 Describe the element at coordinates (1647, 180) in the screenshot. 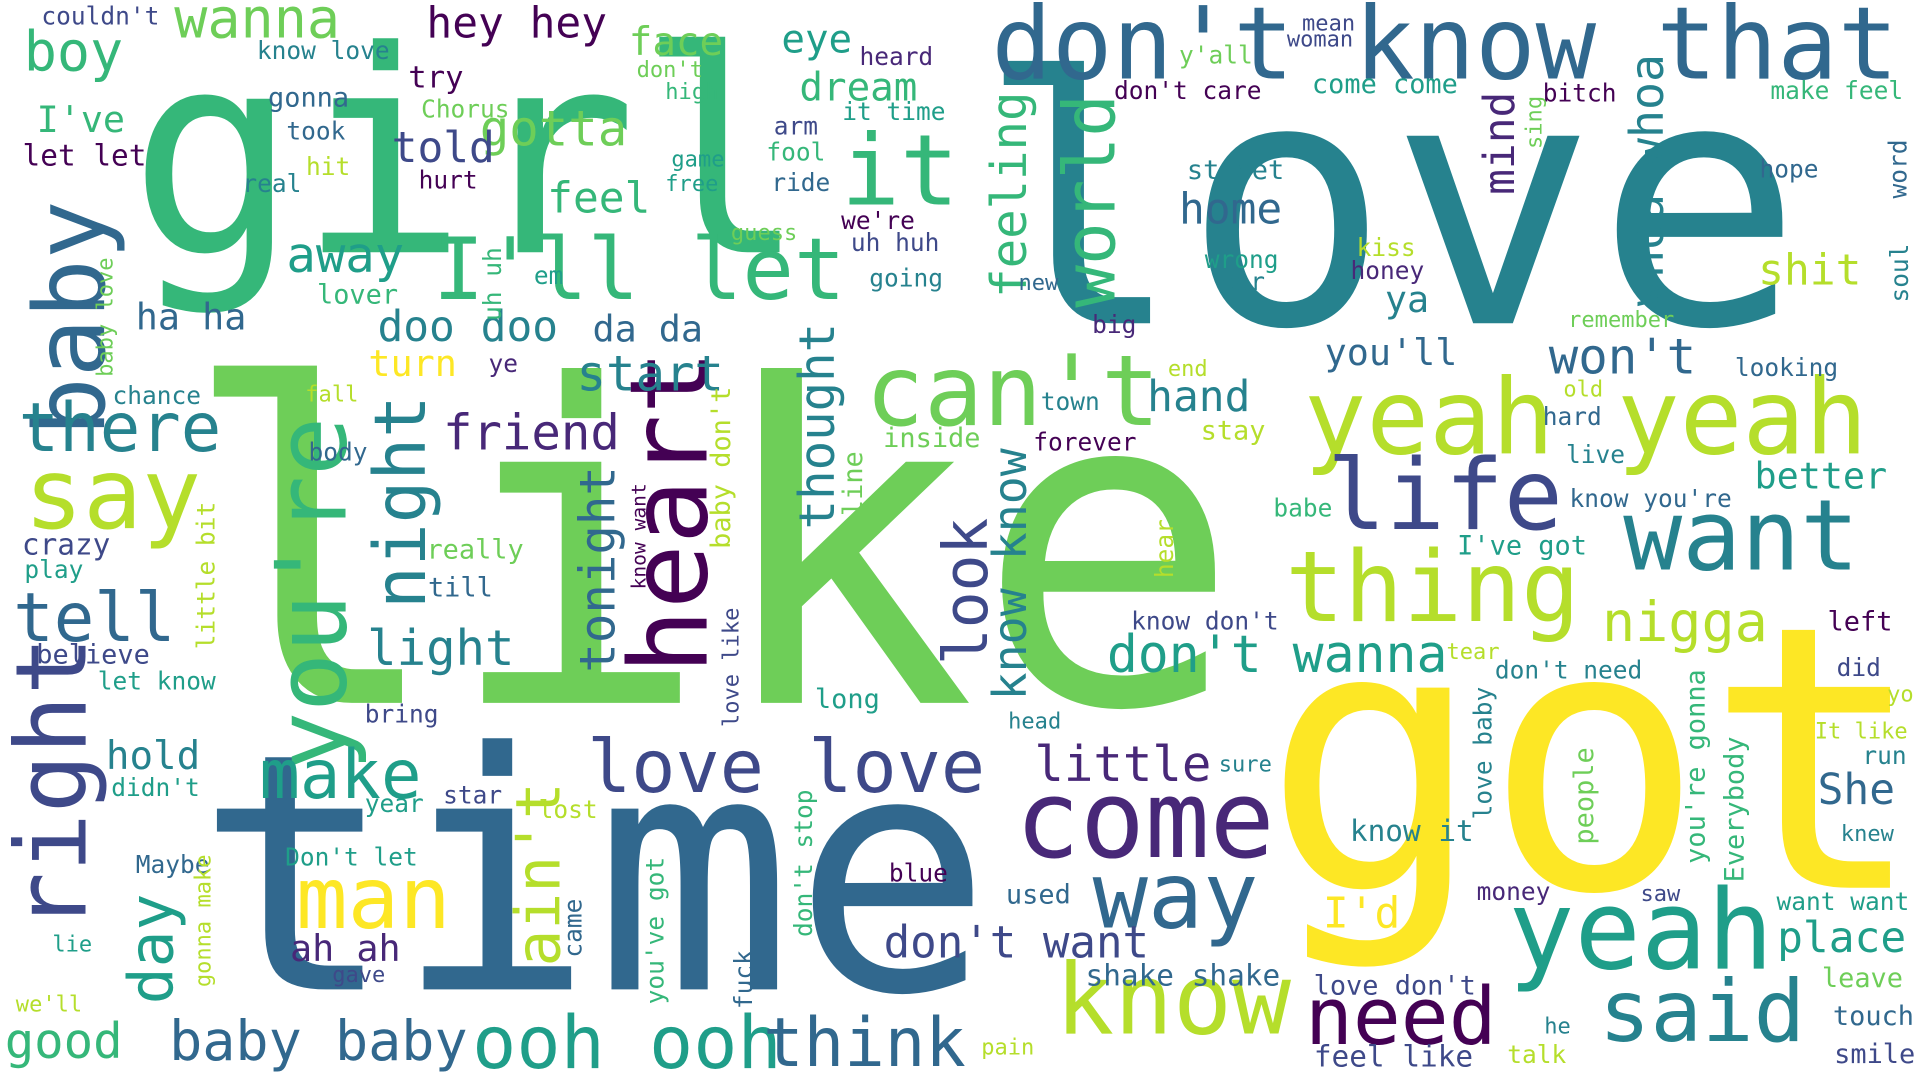

I see `word-whoa-whoa: whoa whoa` at that location.